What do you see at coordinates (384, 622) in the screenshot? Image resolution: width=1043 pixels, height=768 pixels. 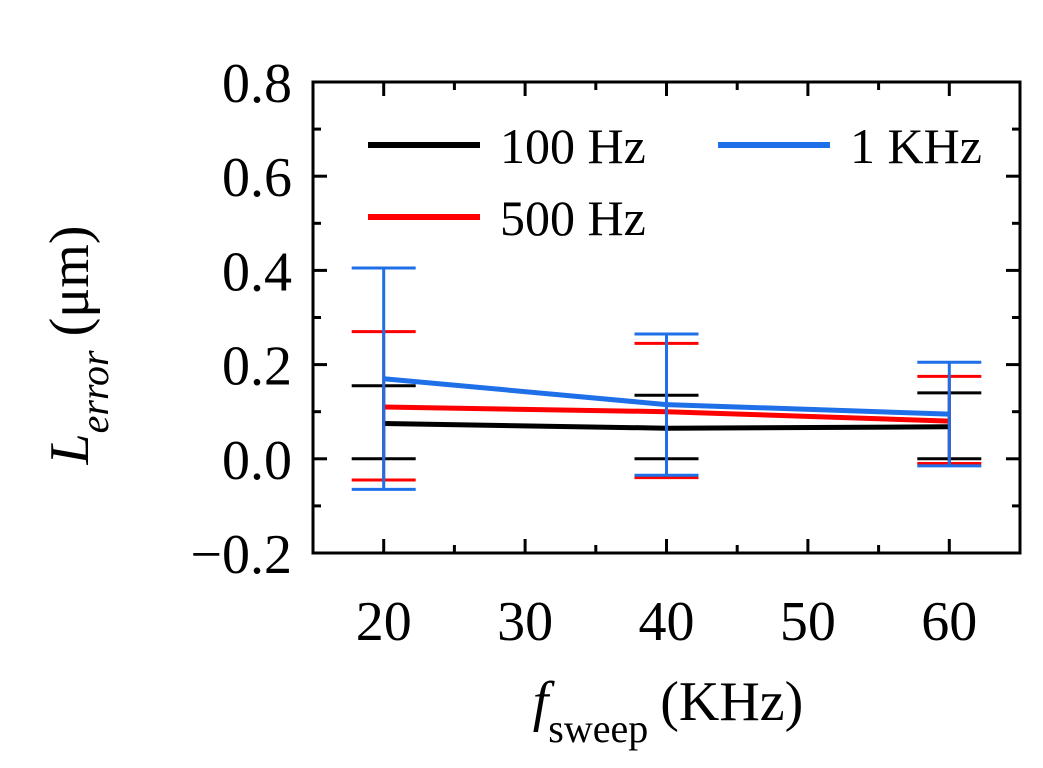 I see `x-tick-label: 20` at bounding box center [384, 622].